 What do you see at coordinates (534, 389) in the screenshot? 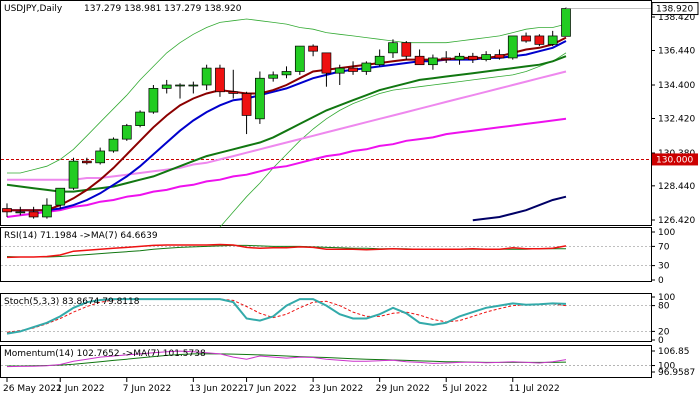
I see `date-tick-label: 11 Jul 2022` at bounding box center [534, 389].